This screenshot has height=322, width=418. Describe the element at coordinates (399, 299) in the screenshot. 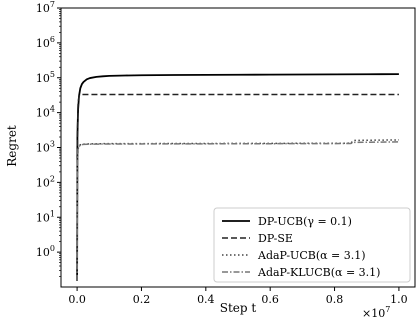

I see `x-tick-label: 1.0` at that location.